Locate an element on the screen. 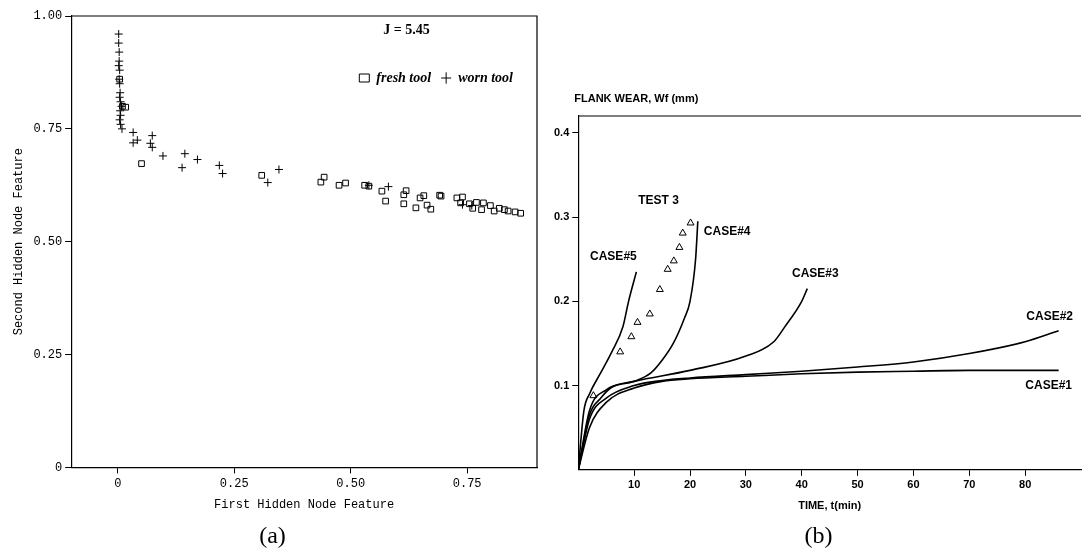 The image size is (1086, 555). legend-label: fresh tool is located at coordinates (404, 77).